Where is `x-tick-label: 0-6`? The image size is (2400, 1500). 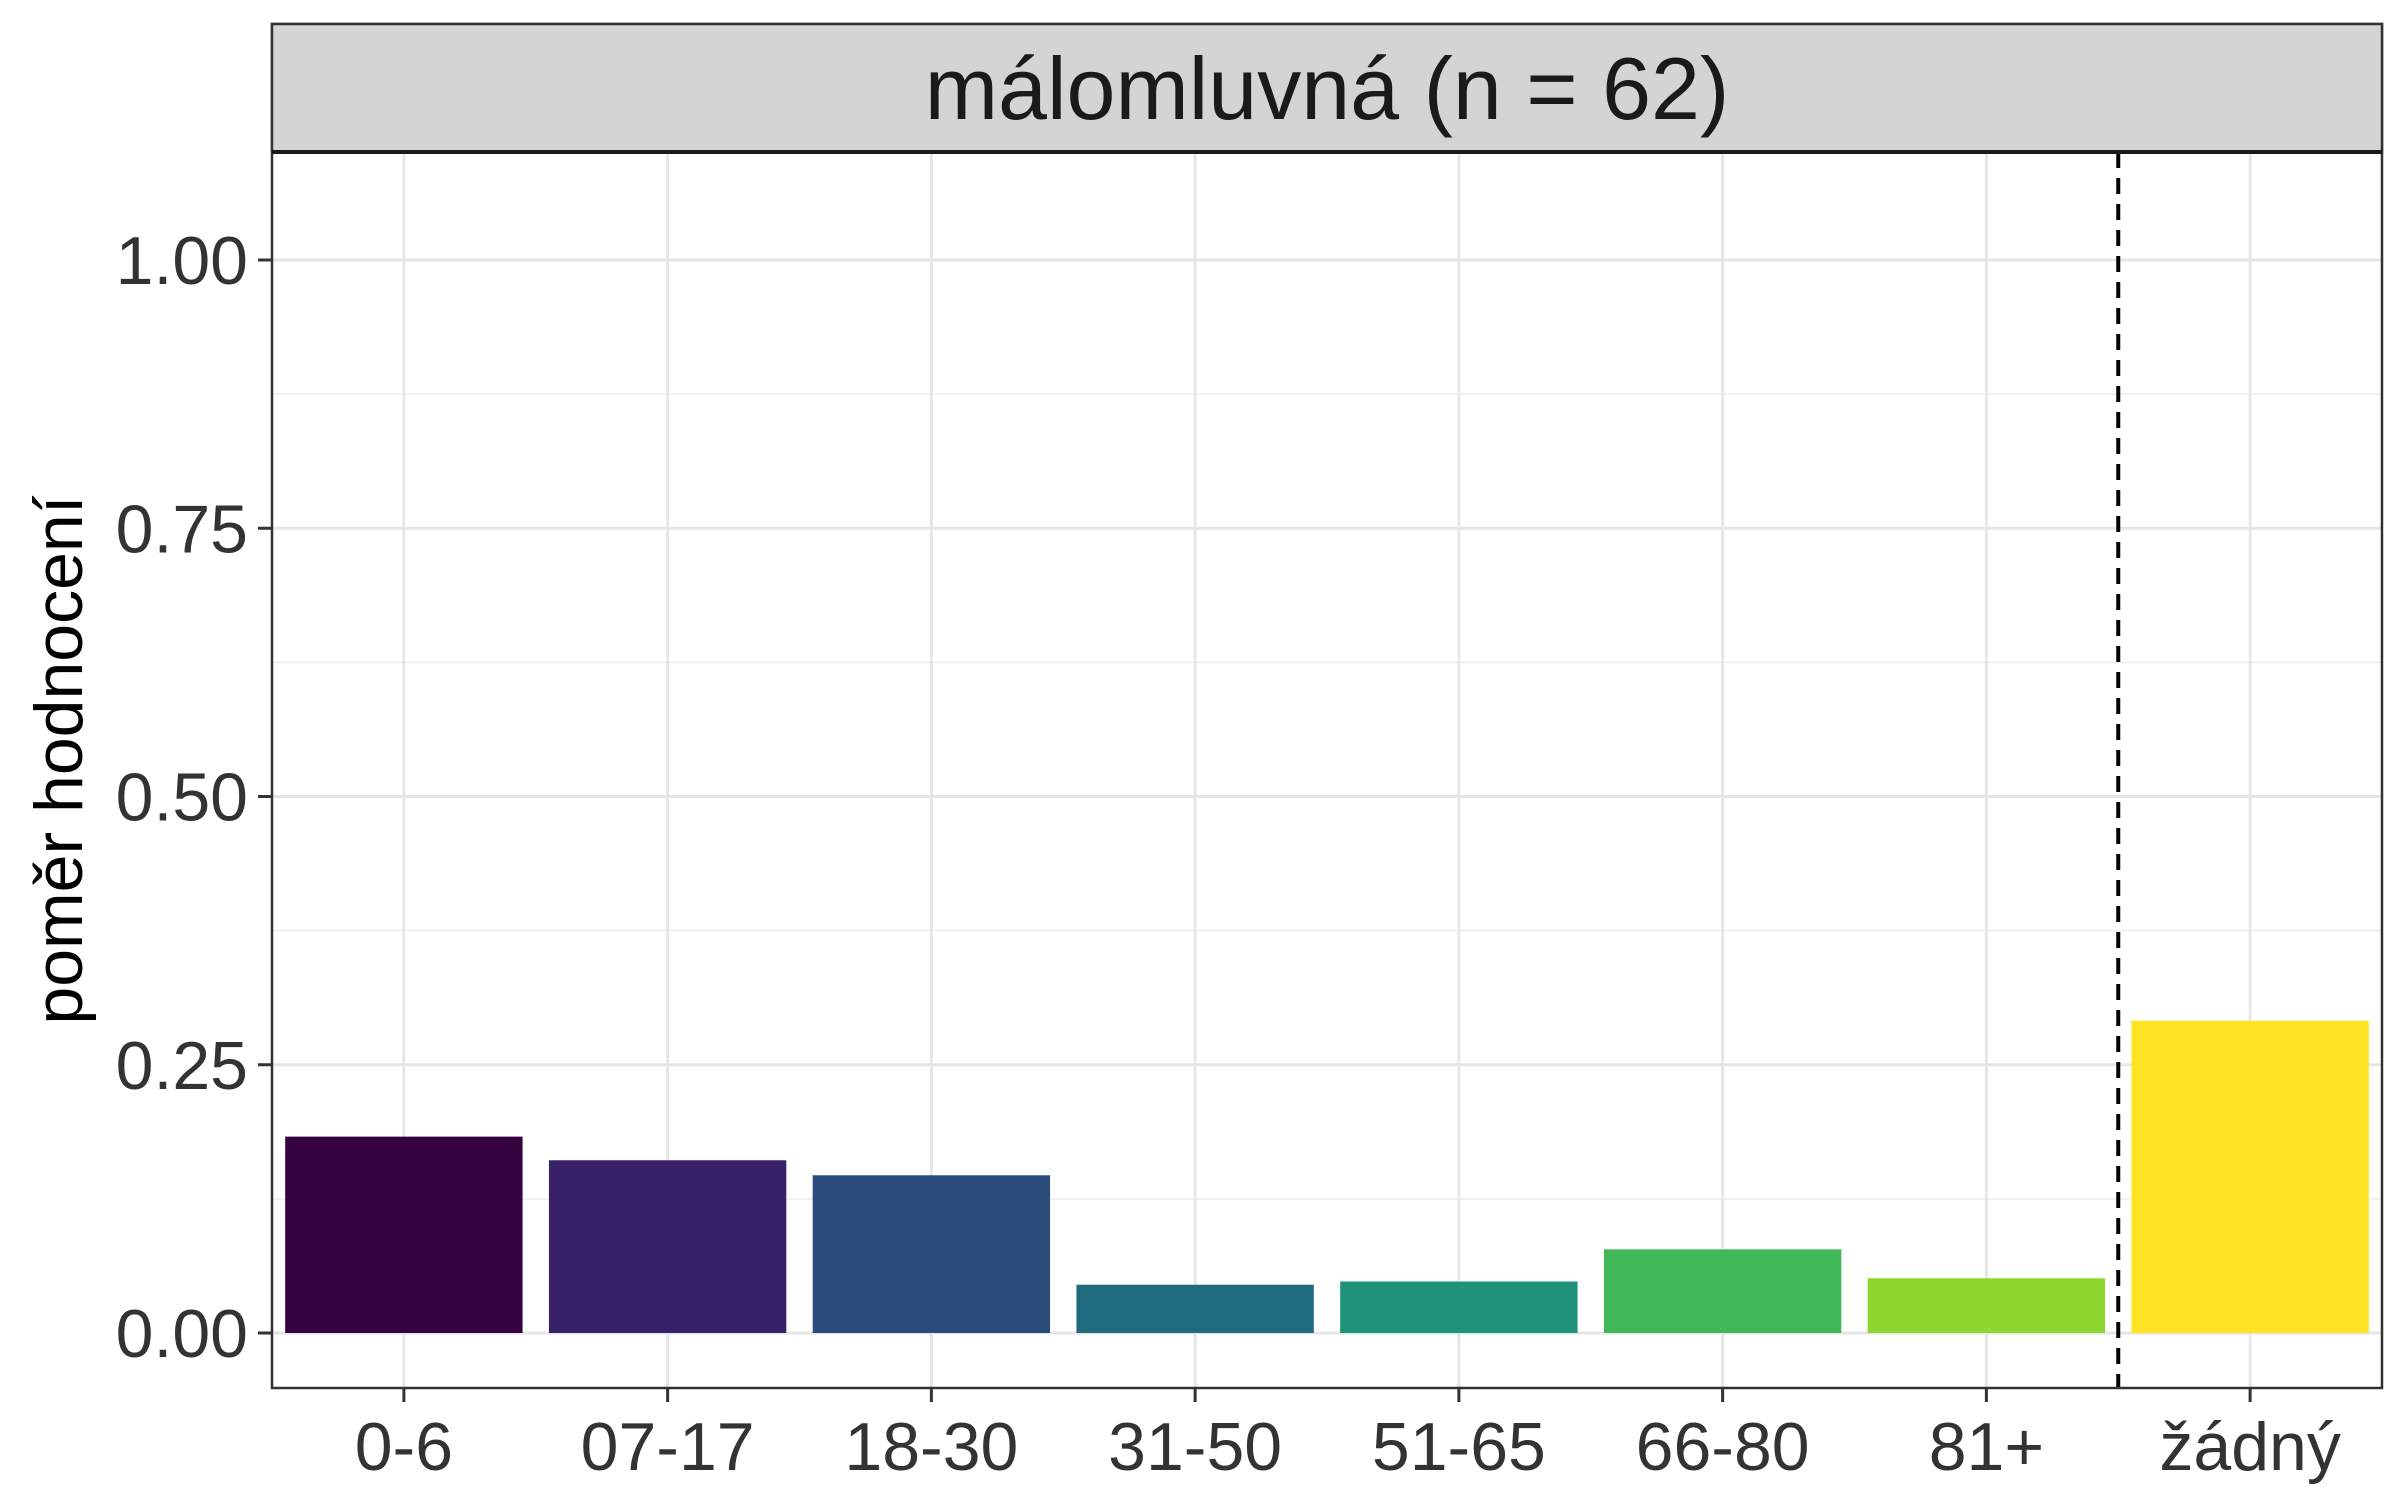 x-tick-label: 0-6 is located at coordinates (404, 1447).